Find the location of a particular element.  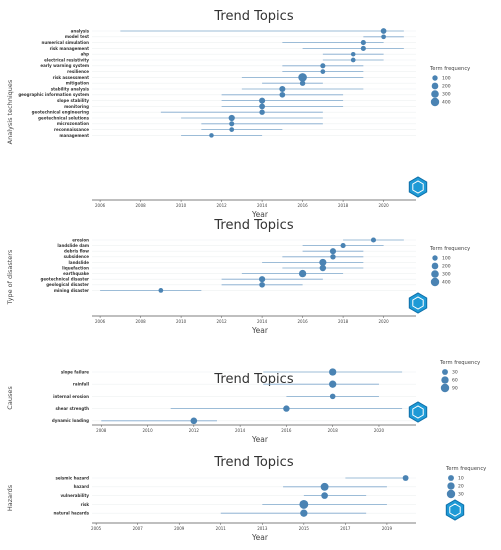

category-label: landslide dam is located at coordinates (73, 245).